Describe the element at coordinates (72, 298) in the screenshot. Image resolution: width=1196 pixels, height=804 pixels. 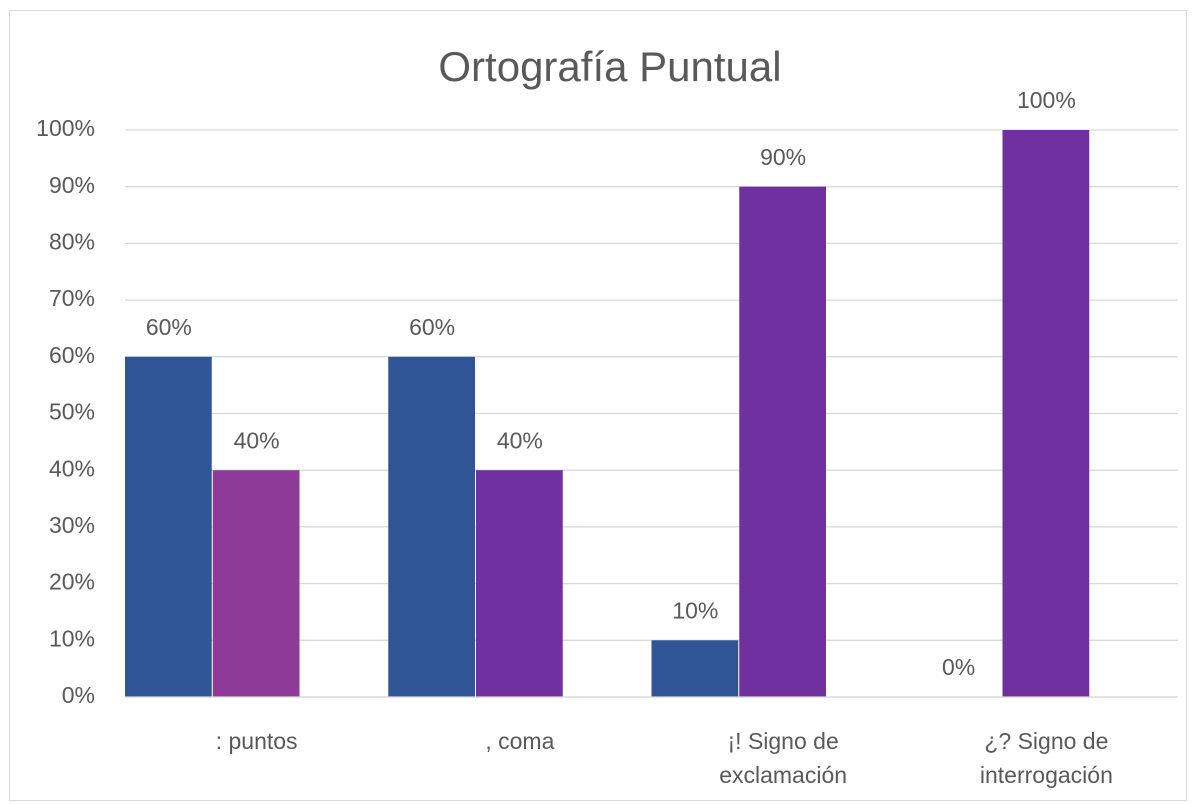
I see `y-tick-label: 70%` at that location.